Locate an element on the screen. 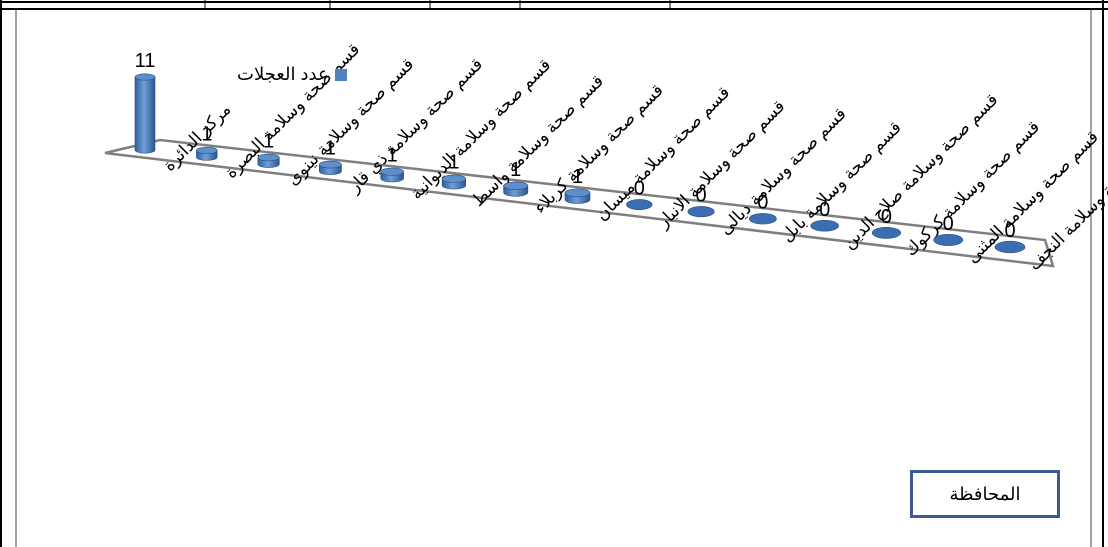 This screenshot has width=1108, height=547. x-axis-title: المحافظة is located at coordinates (985, 494).